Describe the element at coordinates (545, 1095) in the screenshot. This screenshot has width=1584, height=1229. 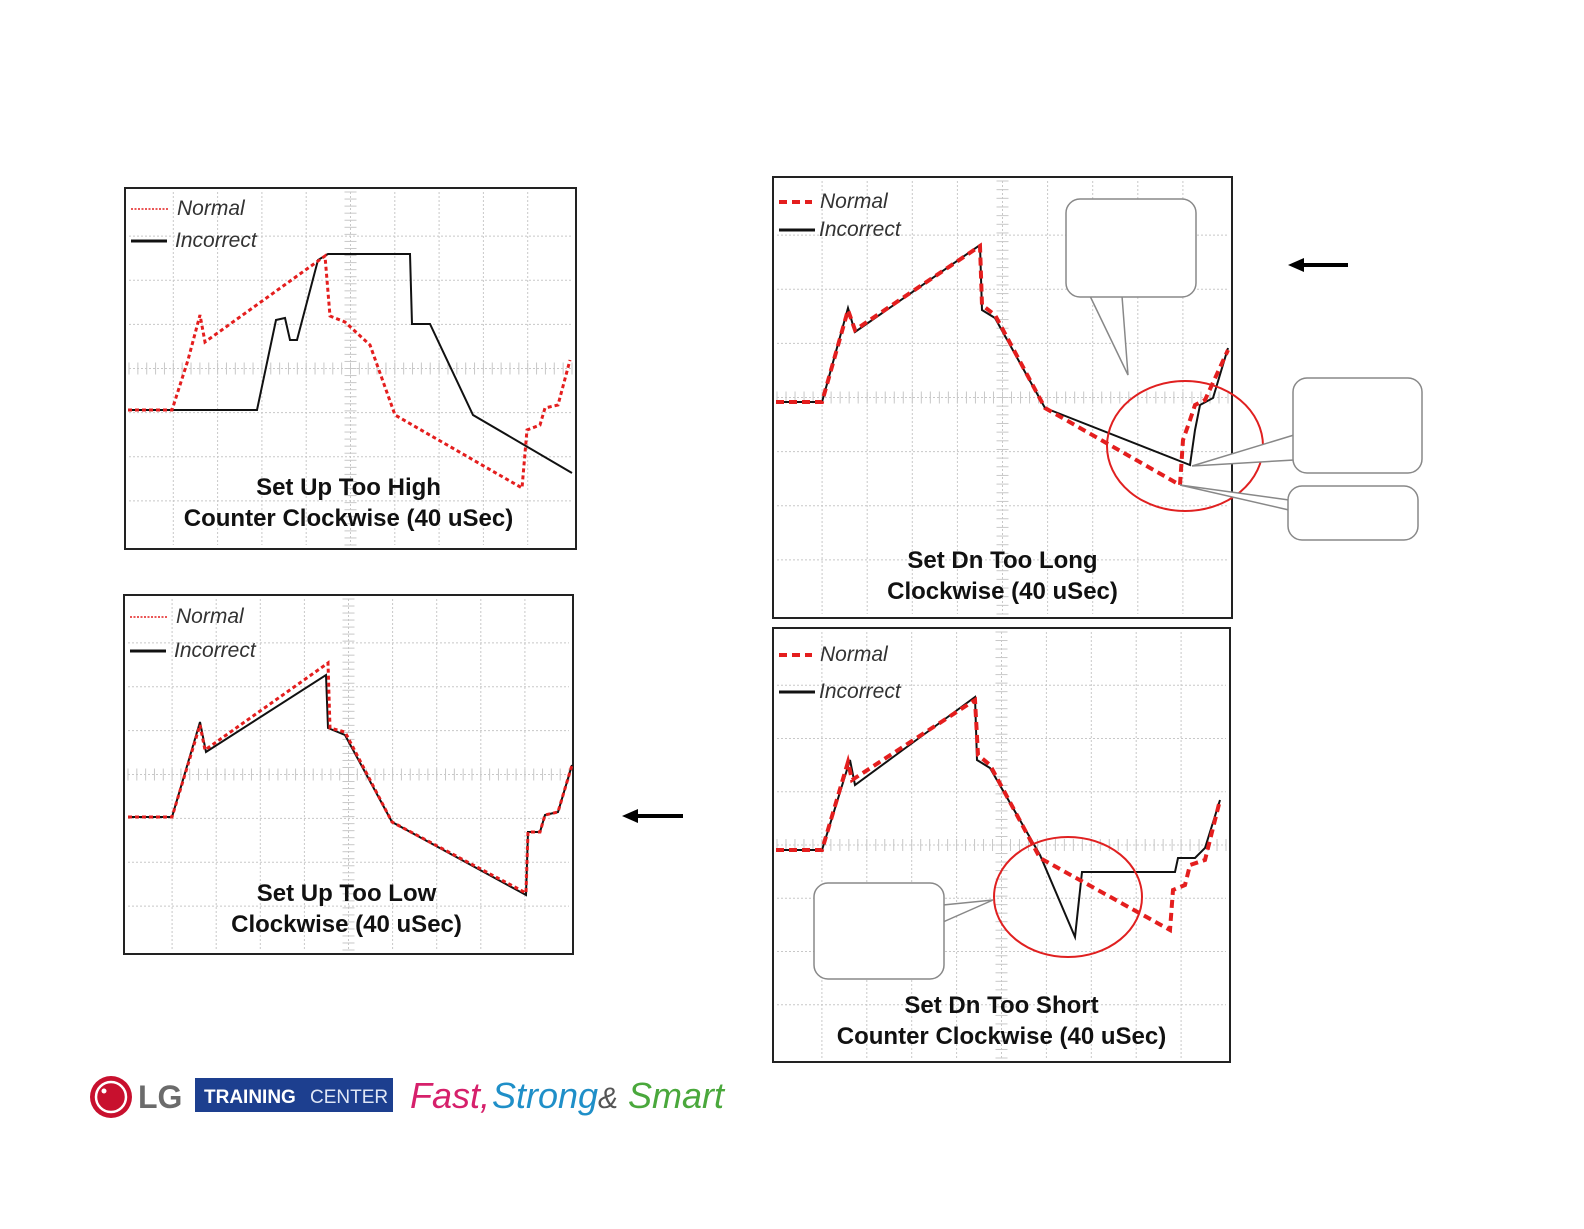
I see `slogan-word: Strong` at that location.